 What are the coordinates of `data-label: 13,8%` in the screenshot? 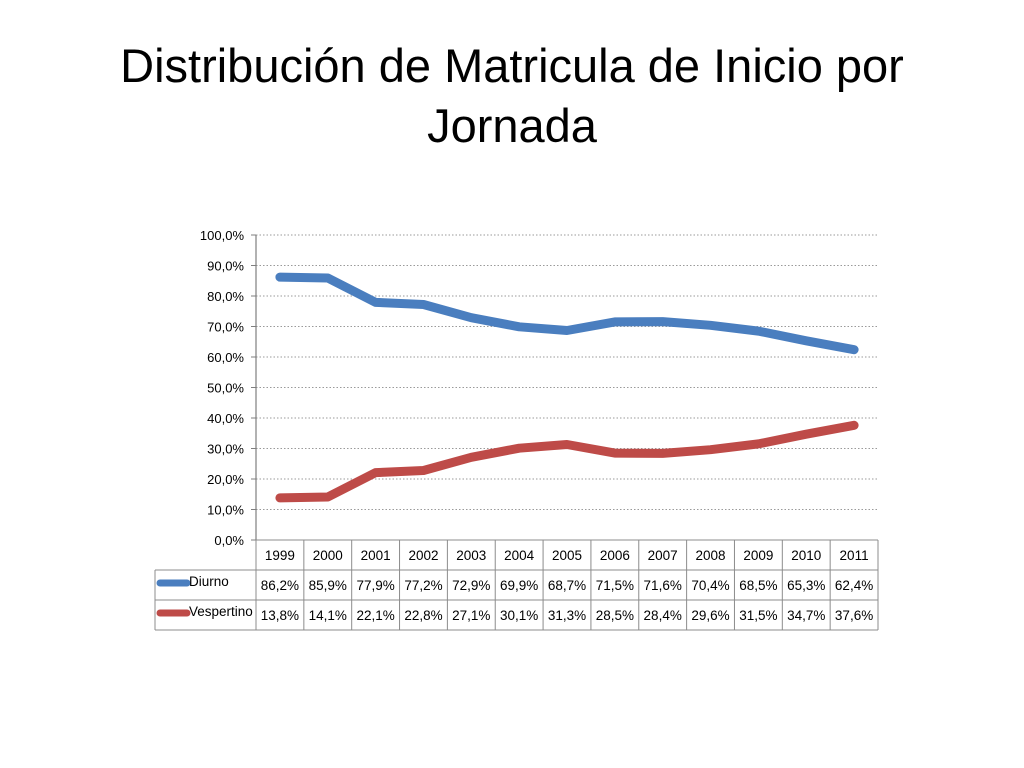 It's located at (280, 615).